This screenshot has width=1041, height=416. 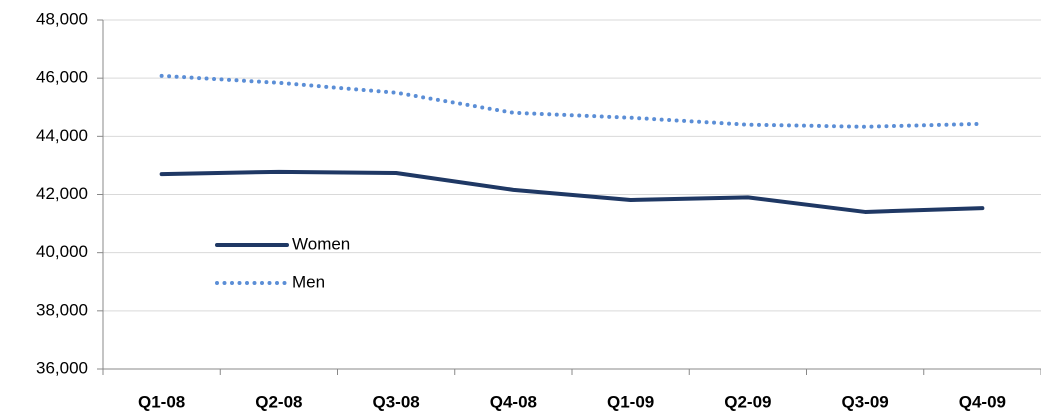 I want to click on x-tick-label: Q2-09, so click(x=747, y=401).